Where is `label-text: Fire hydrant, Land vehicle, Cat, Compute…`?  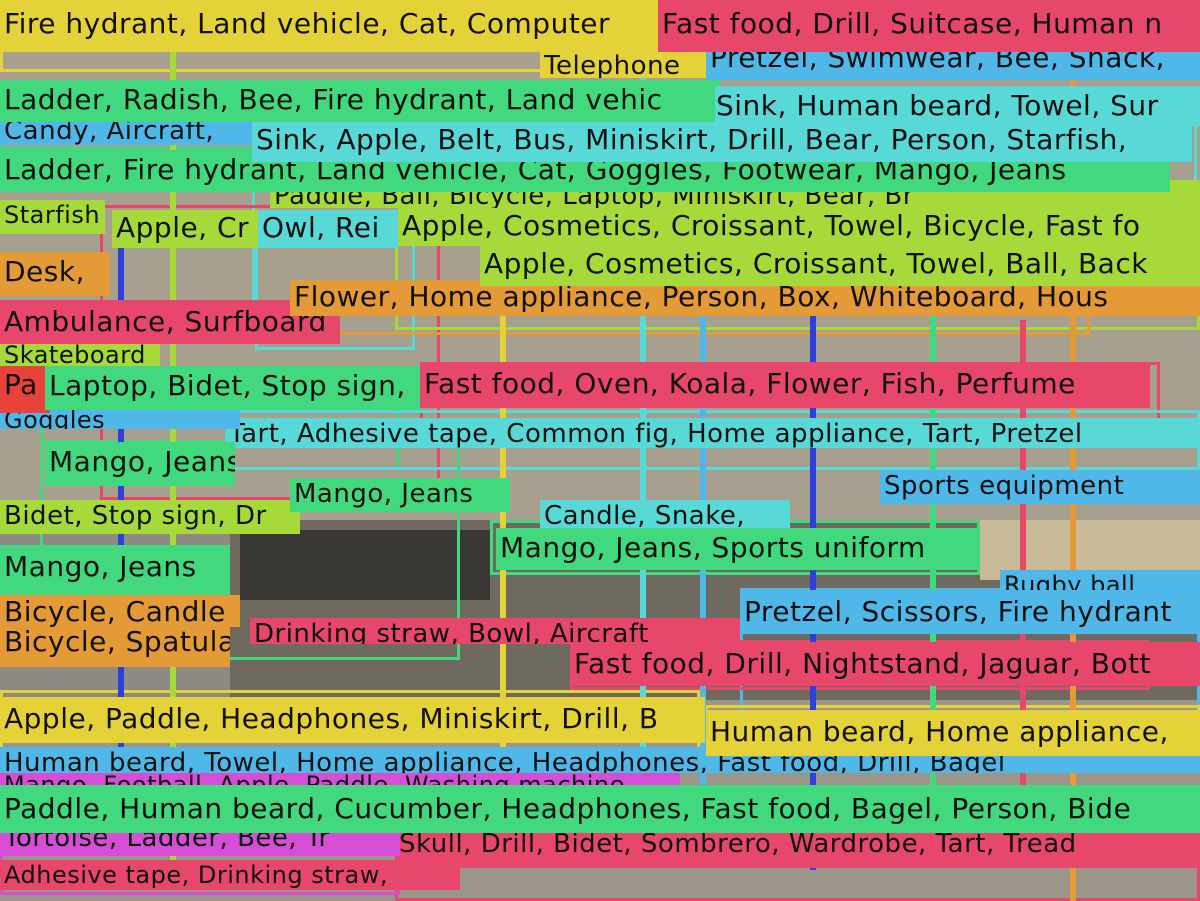 label-text: Fire hydrant, Land vehicle, Cat, Compute… is located at coordinates (307, 23).